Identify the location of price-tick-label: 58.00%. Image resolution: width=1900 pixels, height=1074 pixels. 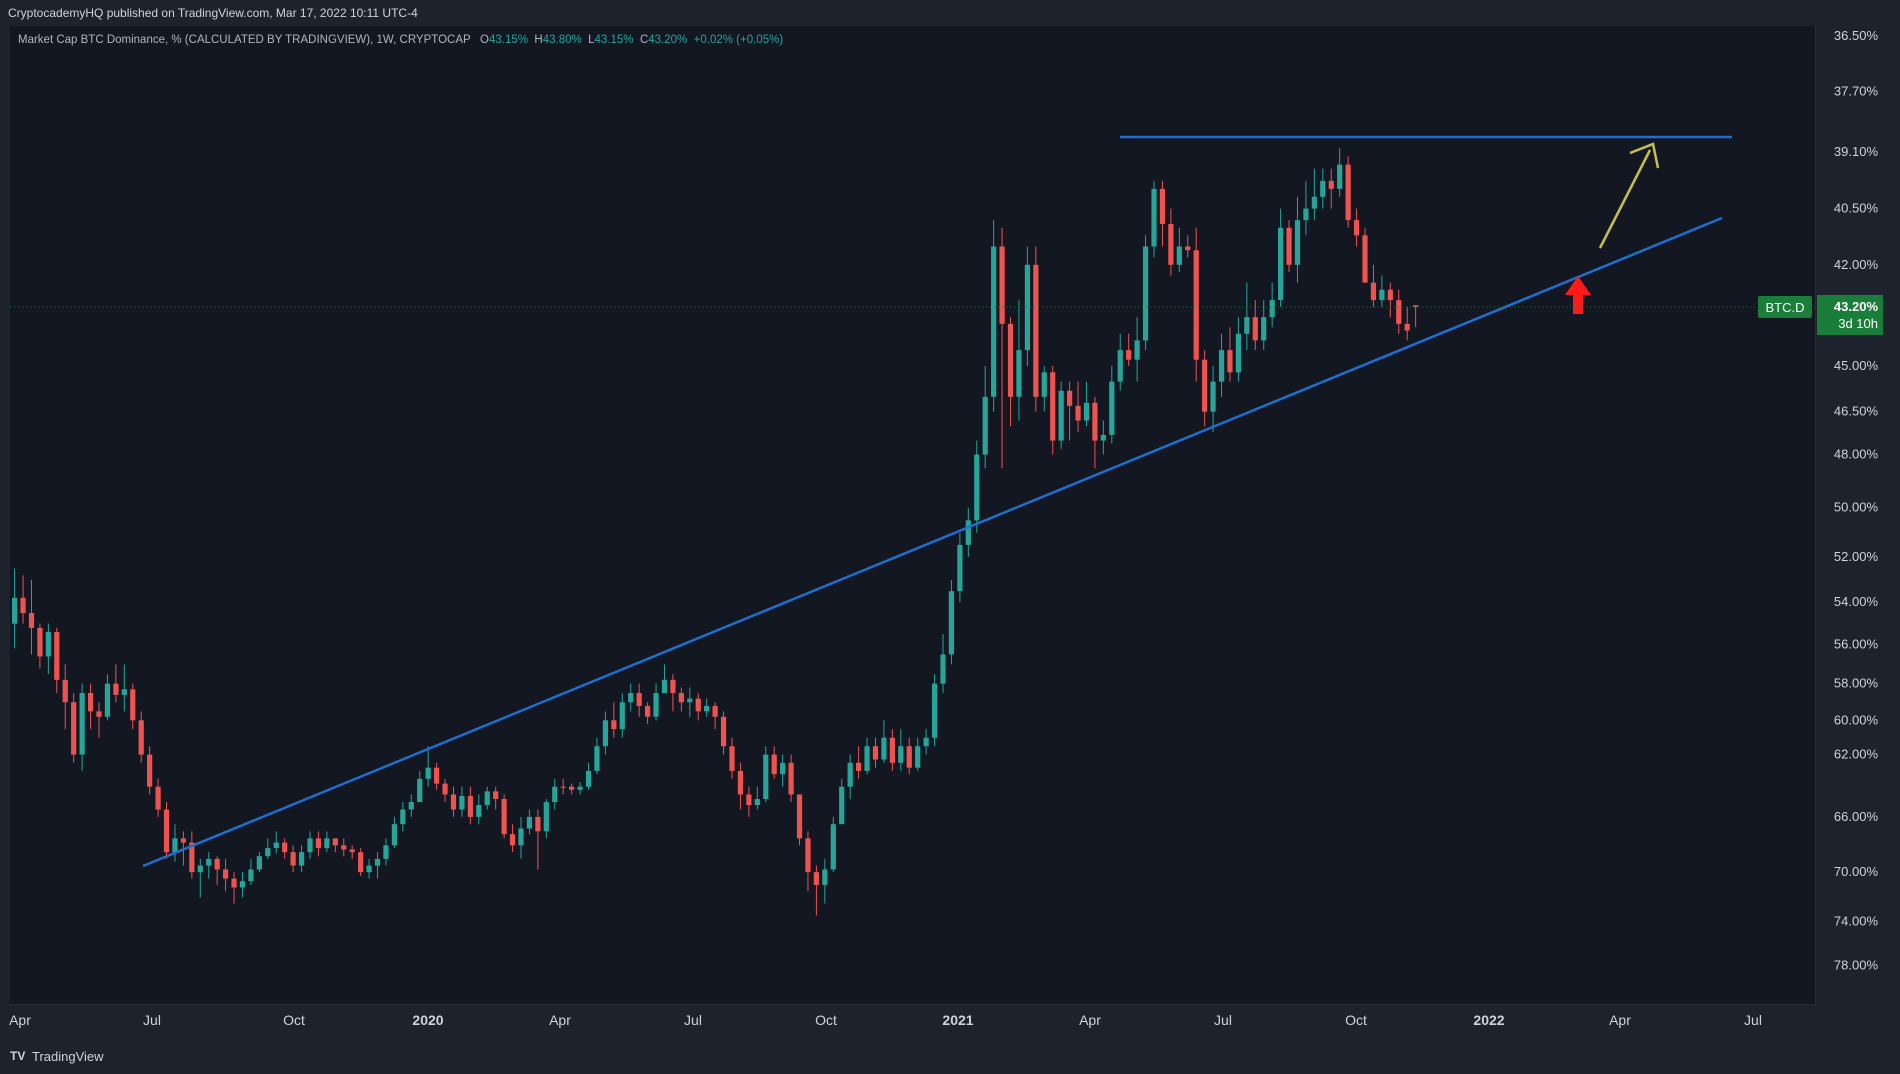
(1856, 683).